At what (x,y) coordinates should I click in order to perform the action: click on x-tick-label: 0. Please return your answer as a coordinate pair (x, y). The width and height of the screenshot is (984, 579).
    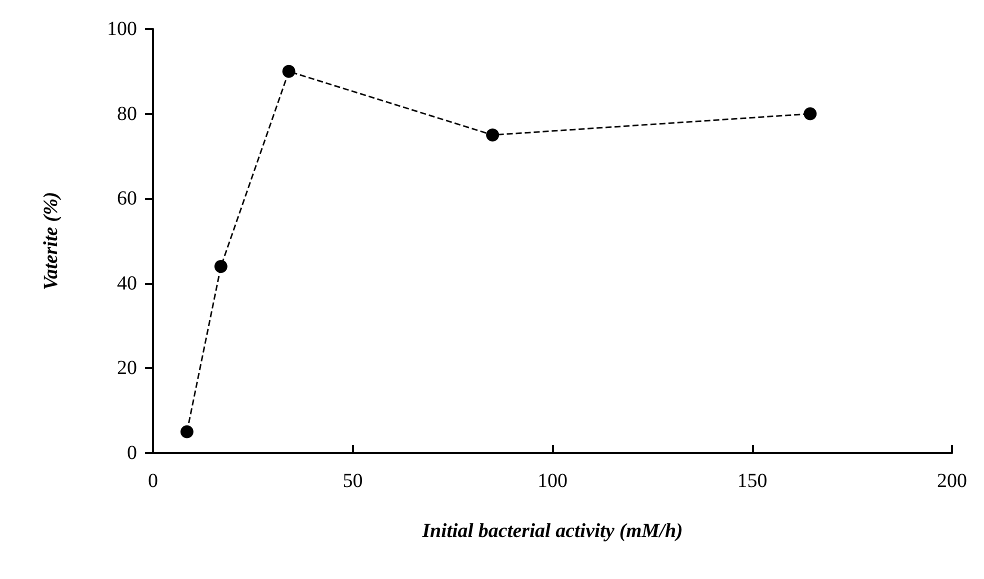
    Looking at the image, I should click on (153, 481).